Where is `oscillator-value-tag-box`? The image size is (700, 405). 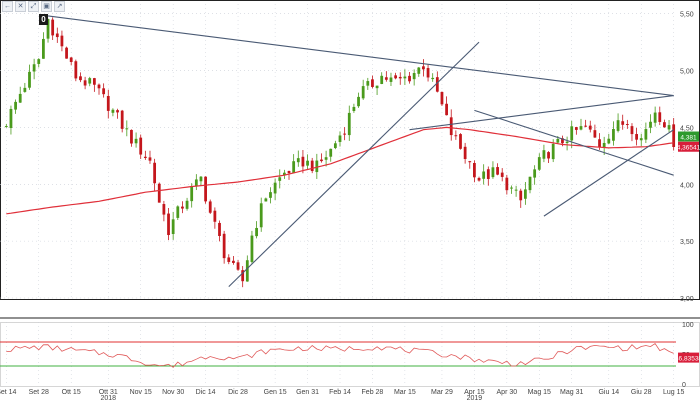
oscillator-value-tag-box is located at coordinates (688, 357).